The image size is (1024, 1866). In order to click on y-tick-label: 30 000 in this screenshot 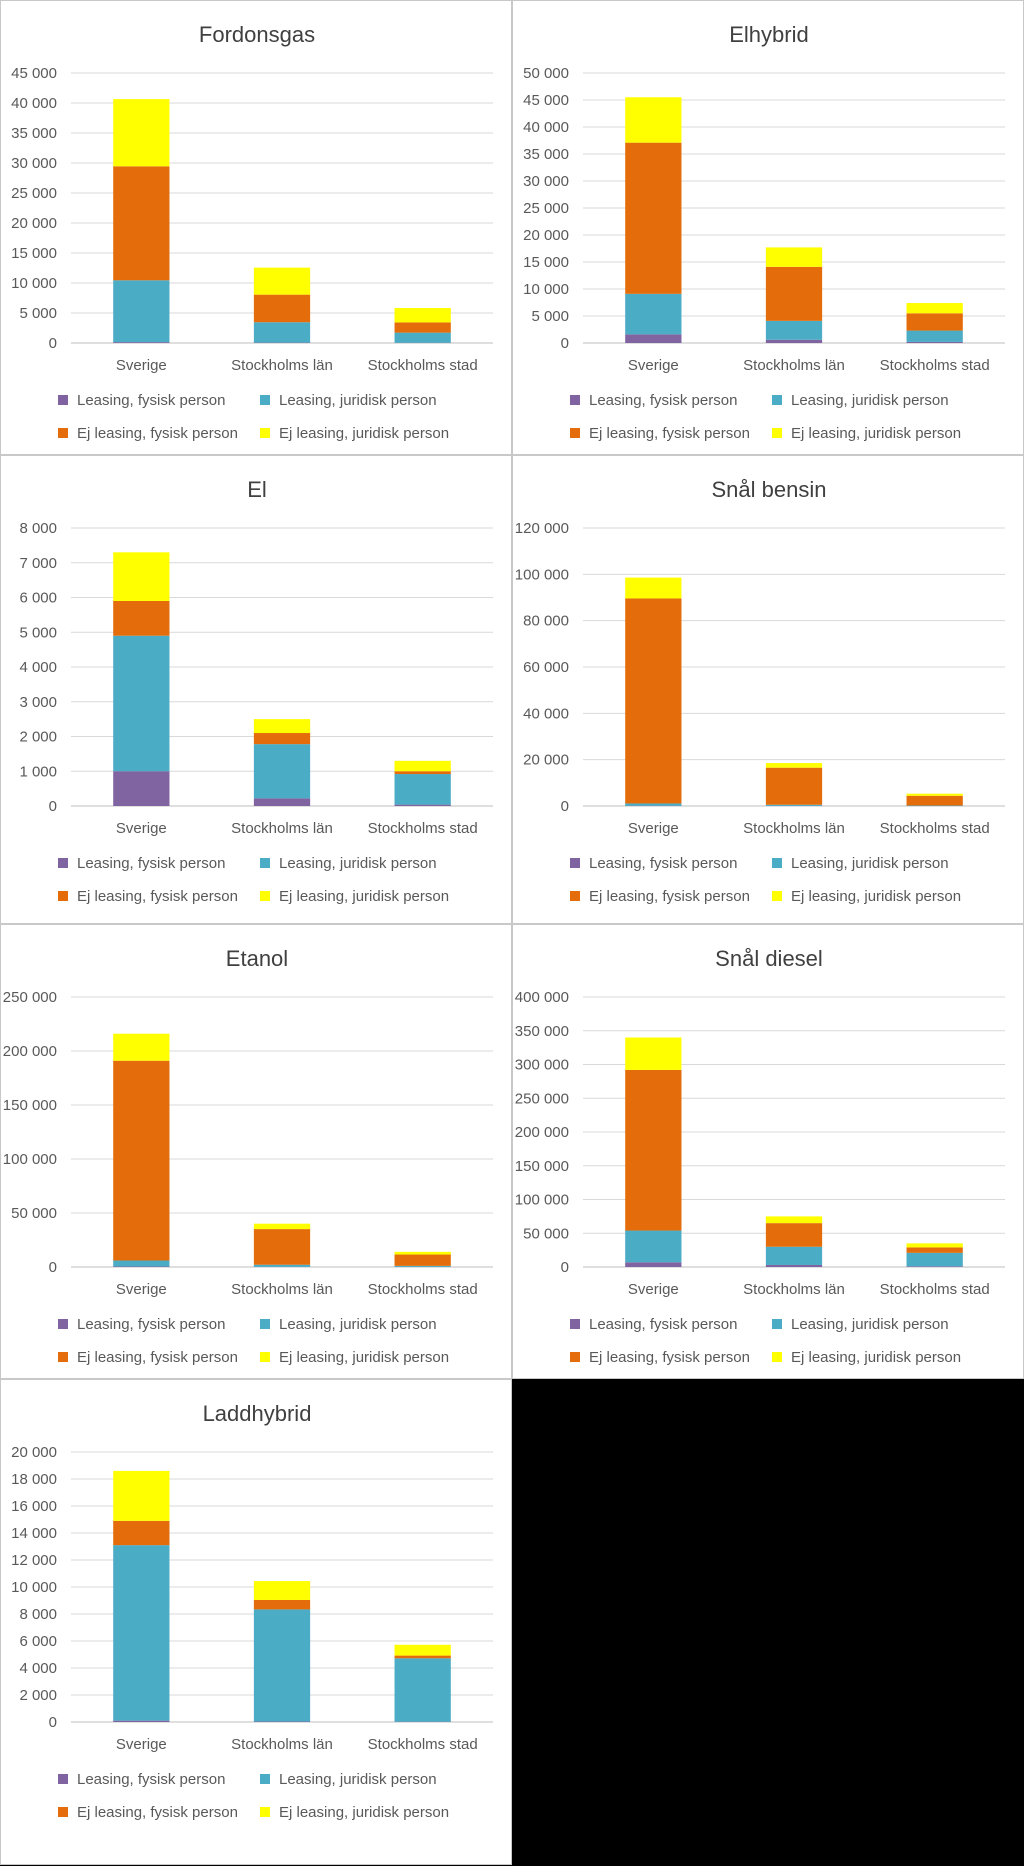, I will do `click(546, 181)`.